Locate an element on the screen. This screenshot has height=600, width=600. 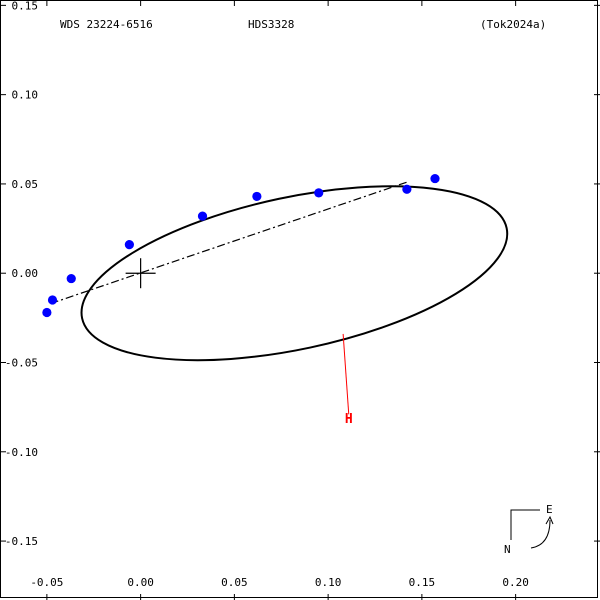
y-tick-label: 0.15 is located at coordinates (25, 6).